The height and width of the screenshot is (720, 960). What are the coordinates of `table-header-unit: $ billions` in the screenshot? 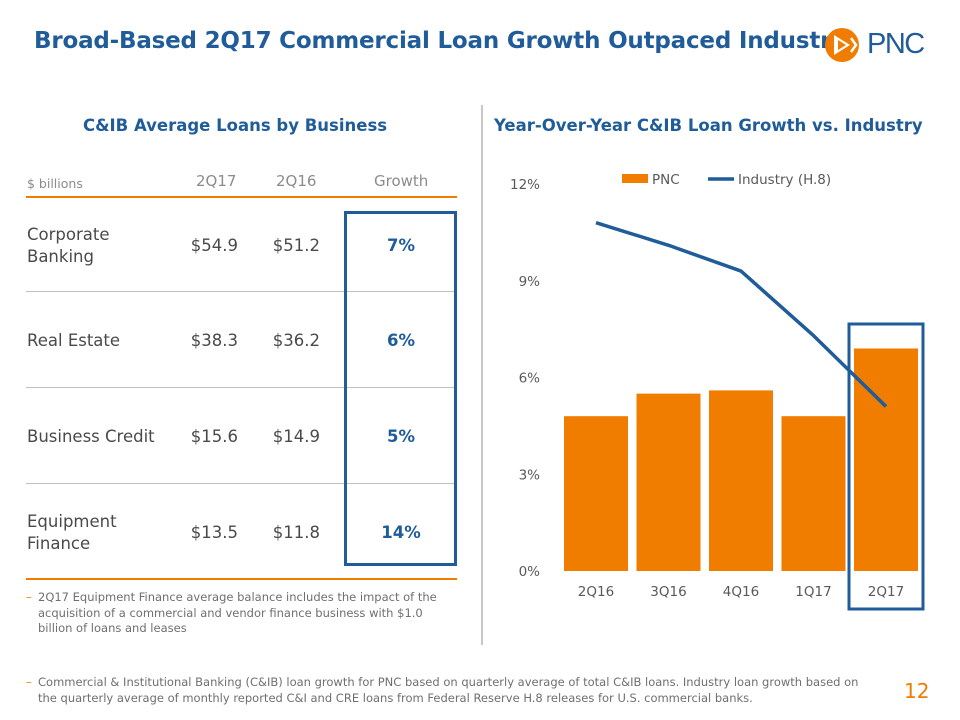 It's located at (55, 183).